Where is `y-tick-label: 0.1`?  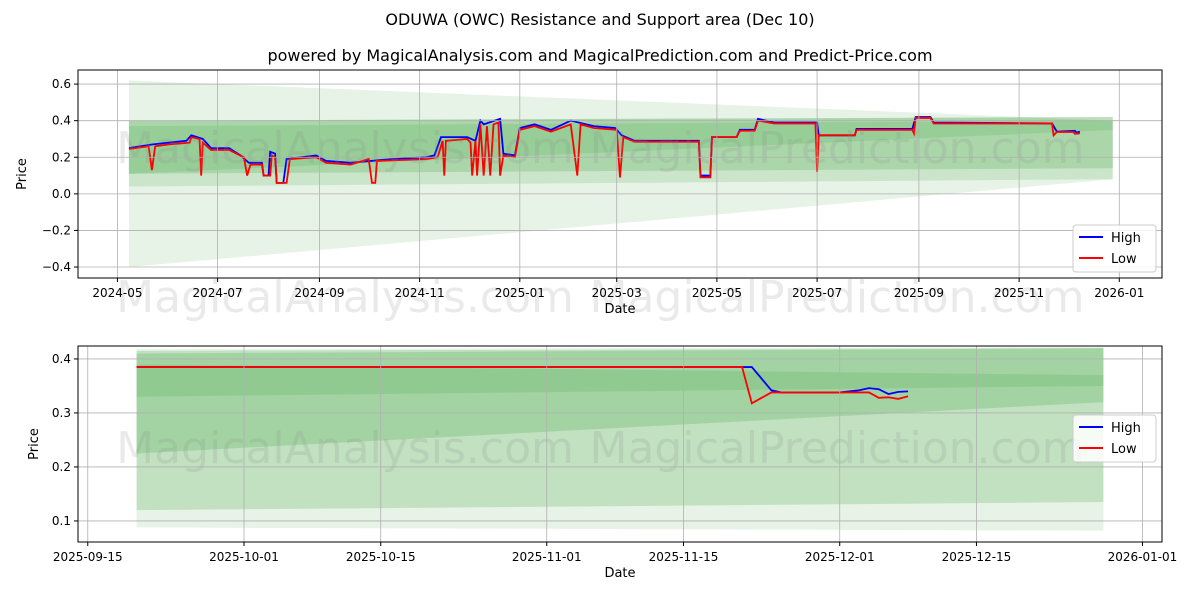 y-tick-label: 0.1 is located at coordinates (61, 521).